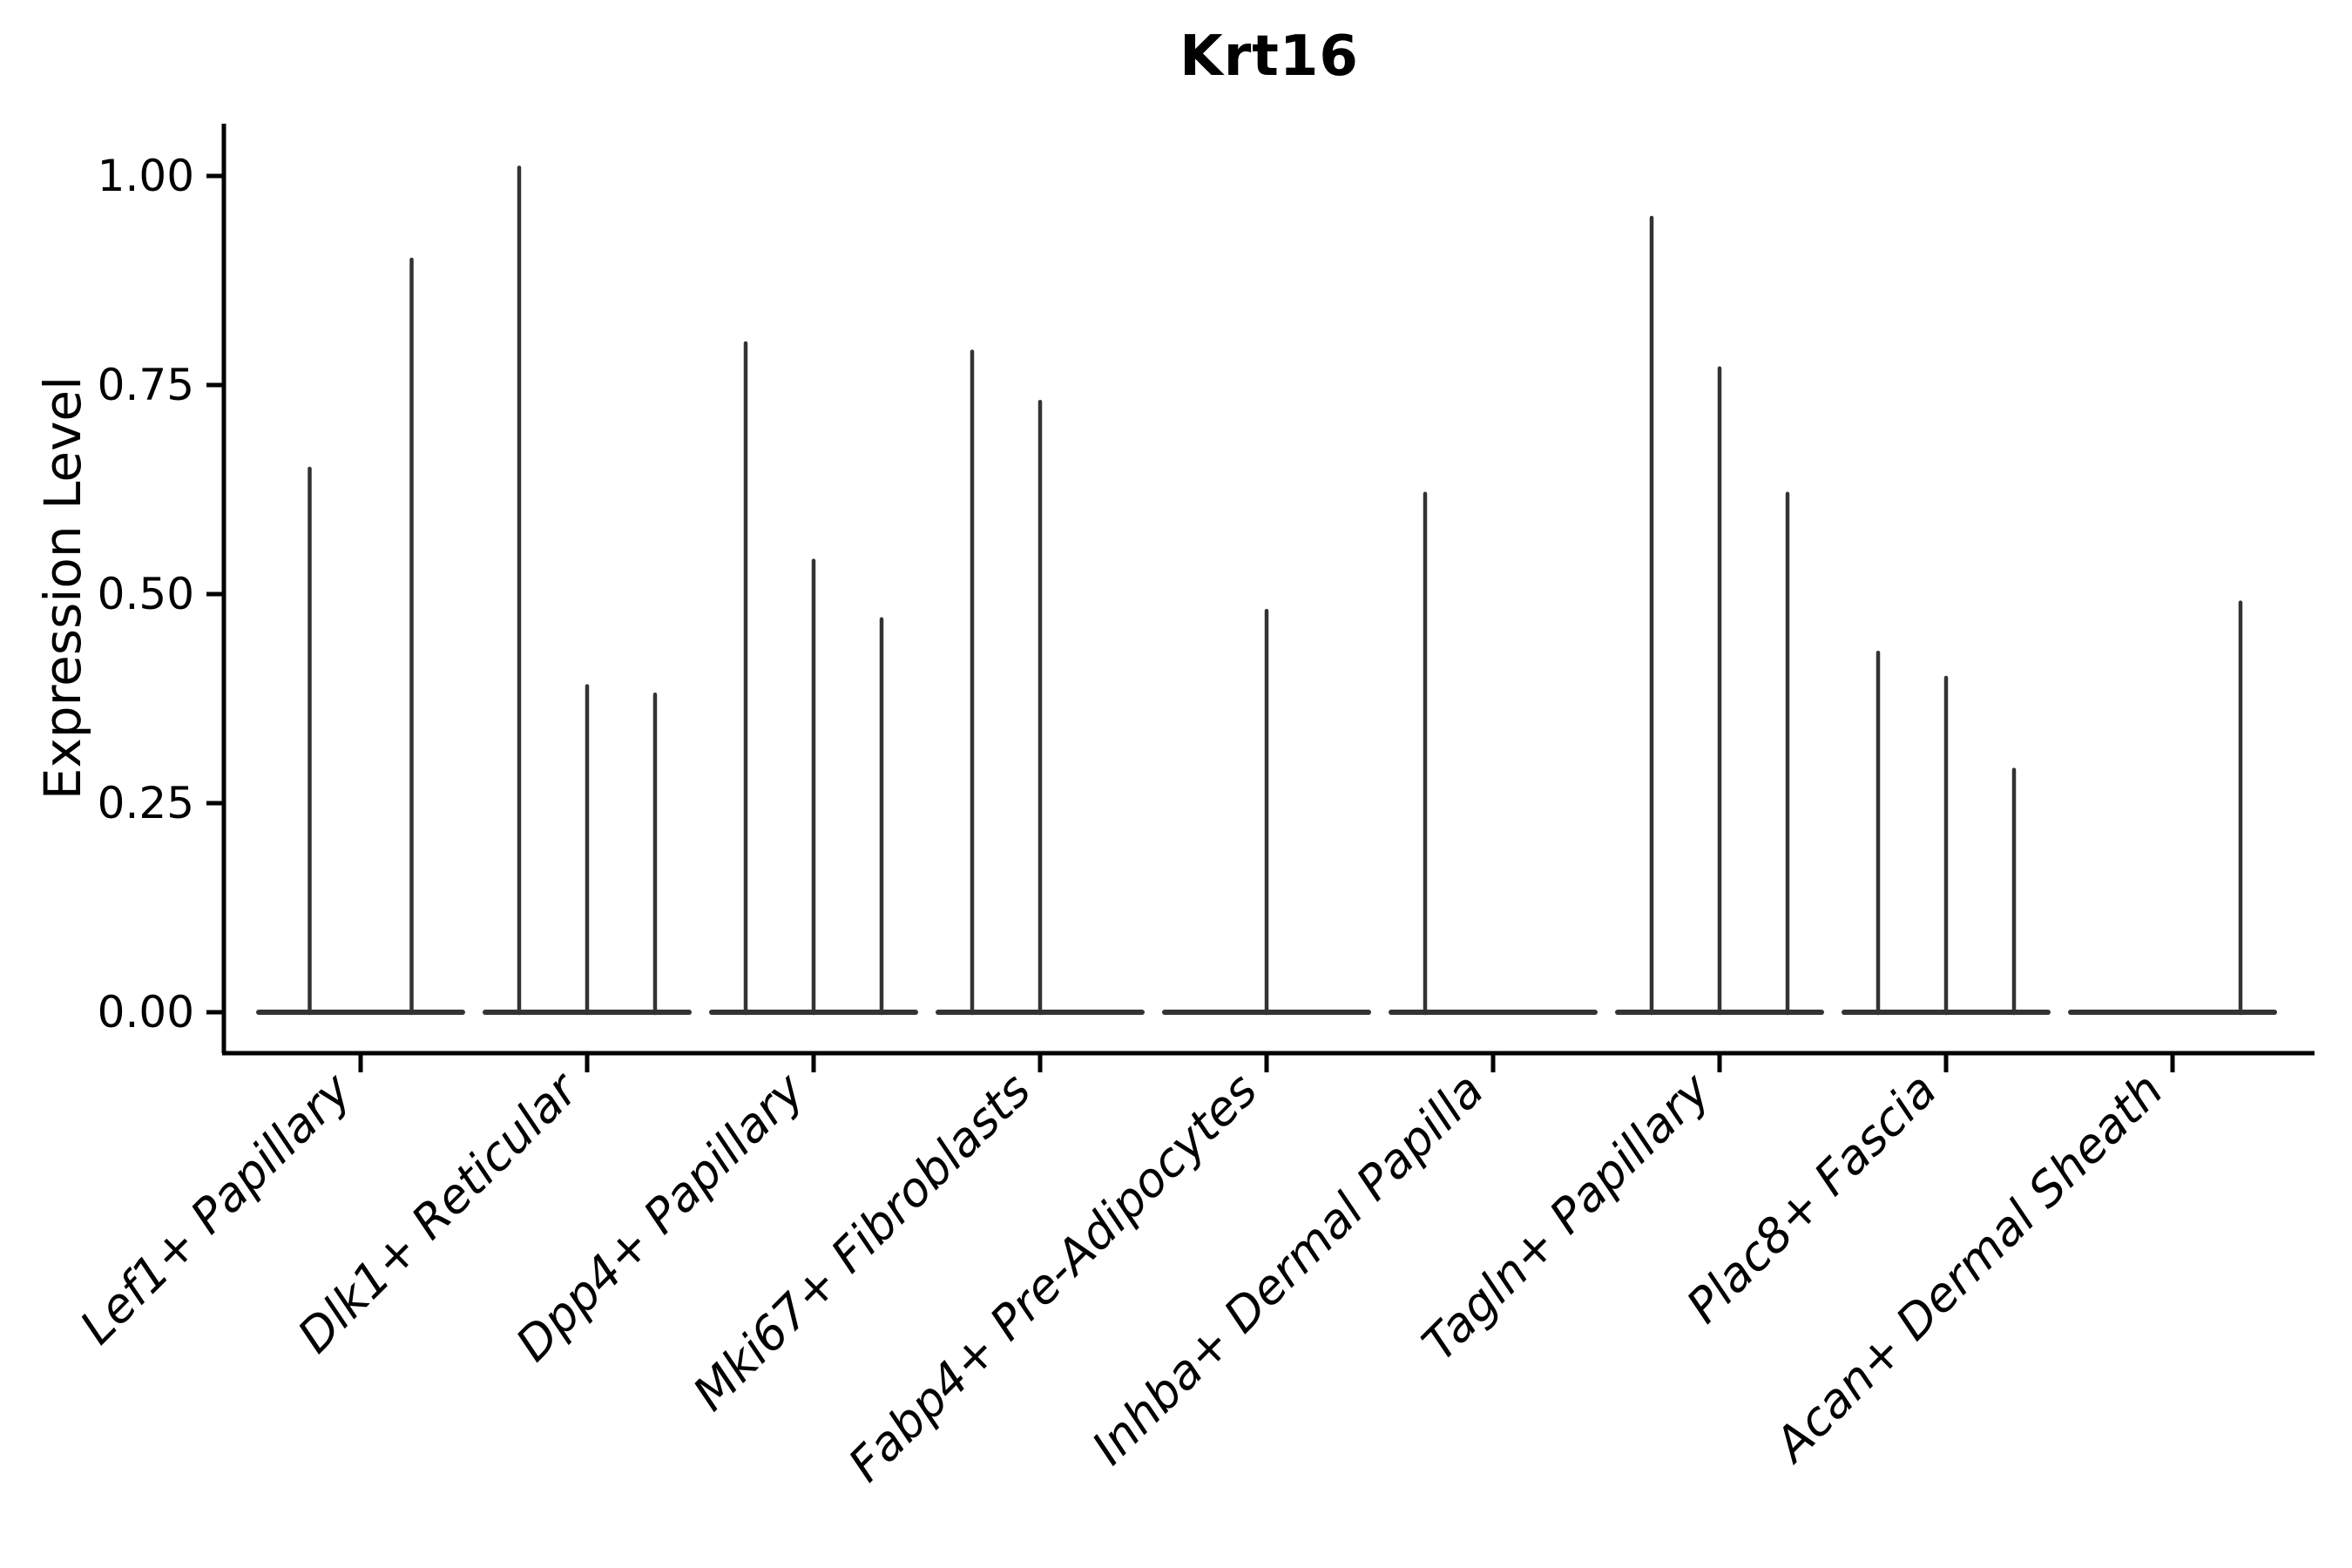 This screenshot has width=2352, height=1568. Describe the element at coordinates (146, 594) in the screenshot. I see `y-tick-label: 0.50` at that location.